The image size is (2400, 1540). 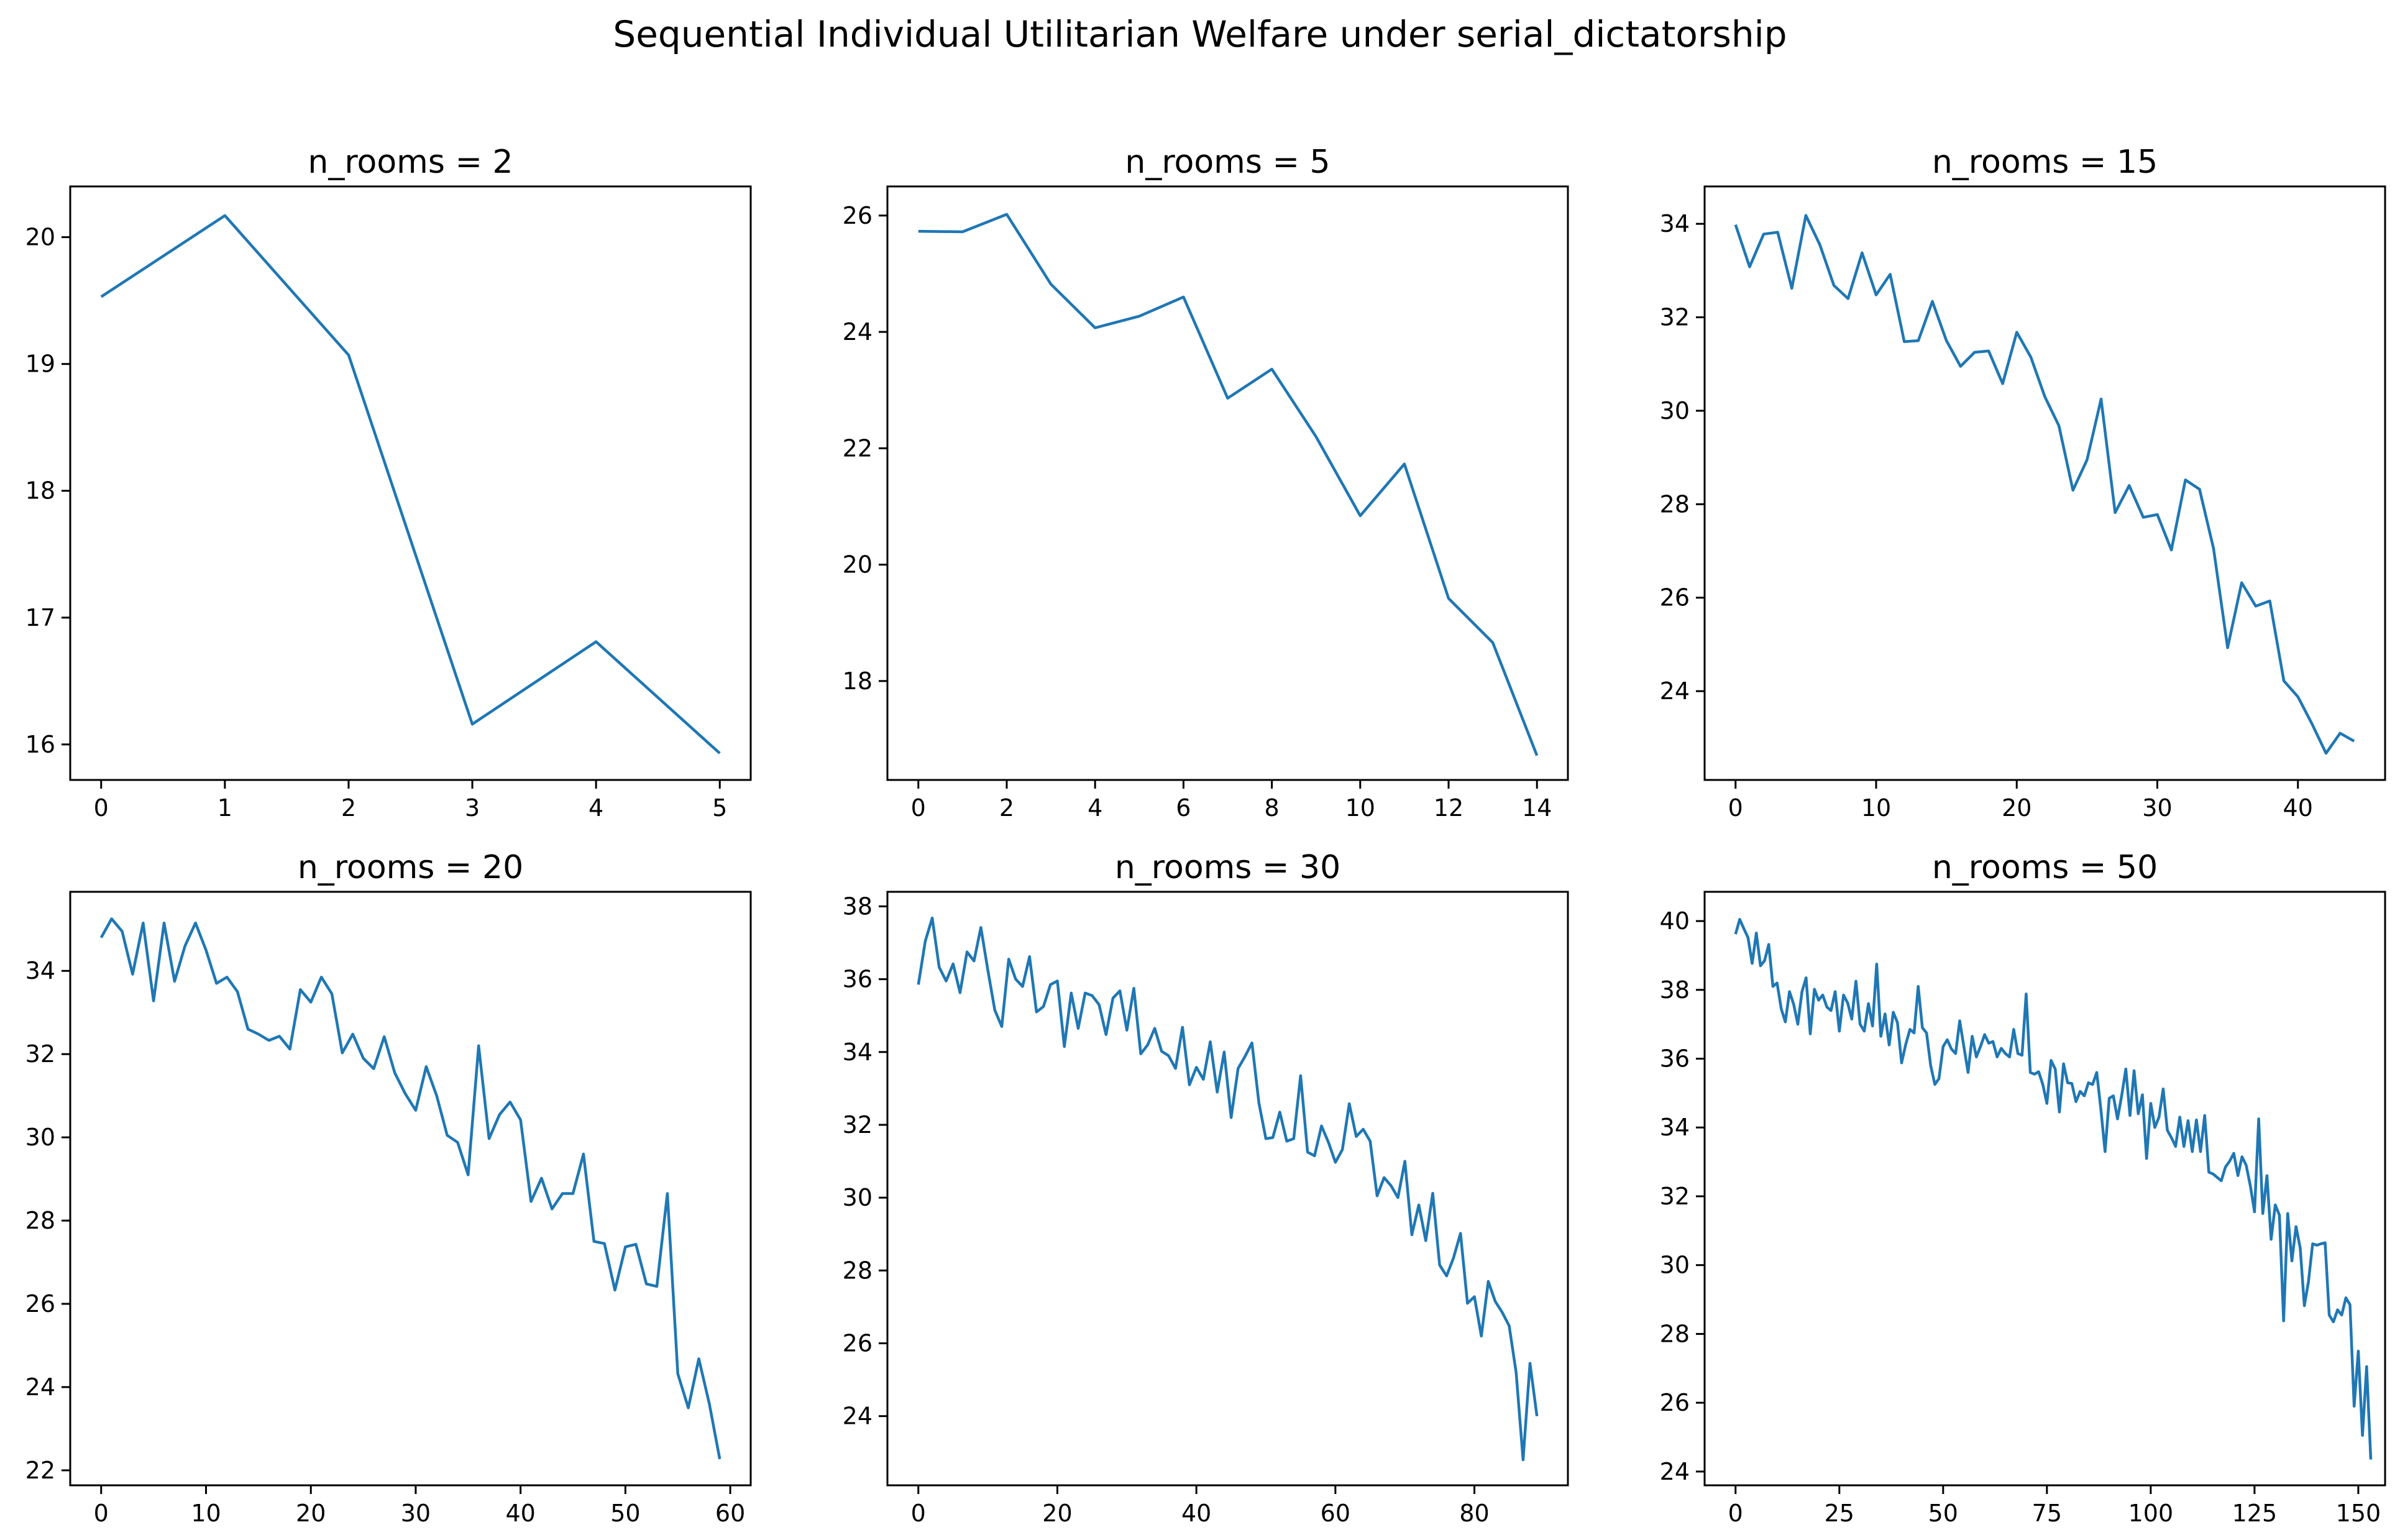 What do you see at coordinates (410, 163) in the screenshot?
I see `subplot-title: n_rooms = 2` at bounding box center [410, 163].